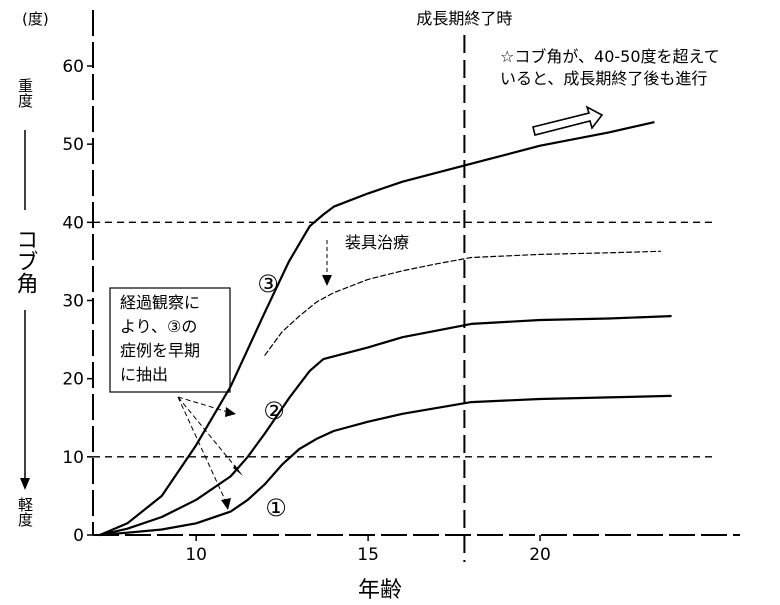 The width and height of the screenshot is (780, 605). What do you see at coordinates (196, 555) in the screenshot?
I see `x-tick-label: 10` at bounding box center [196, 555].